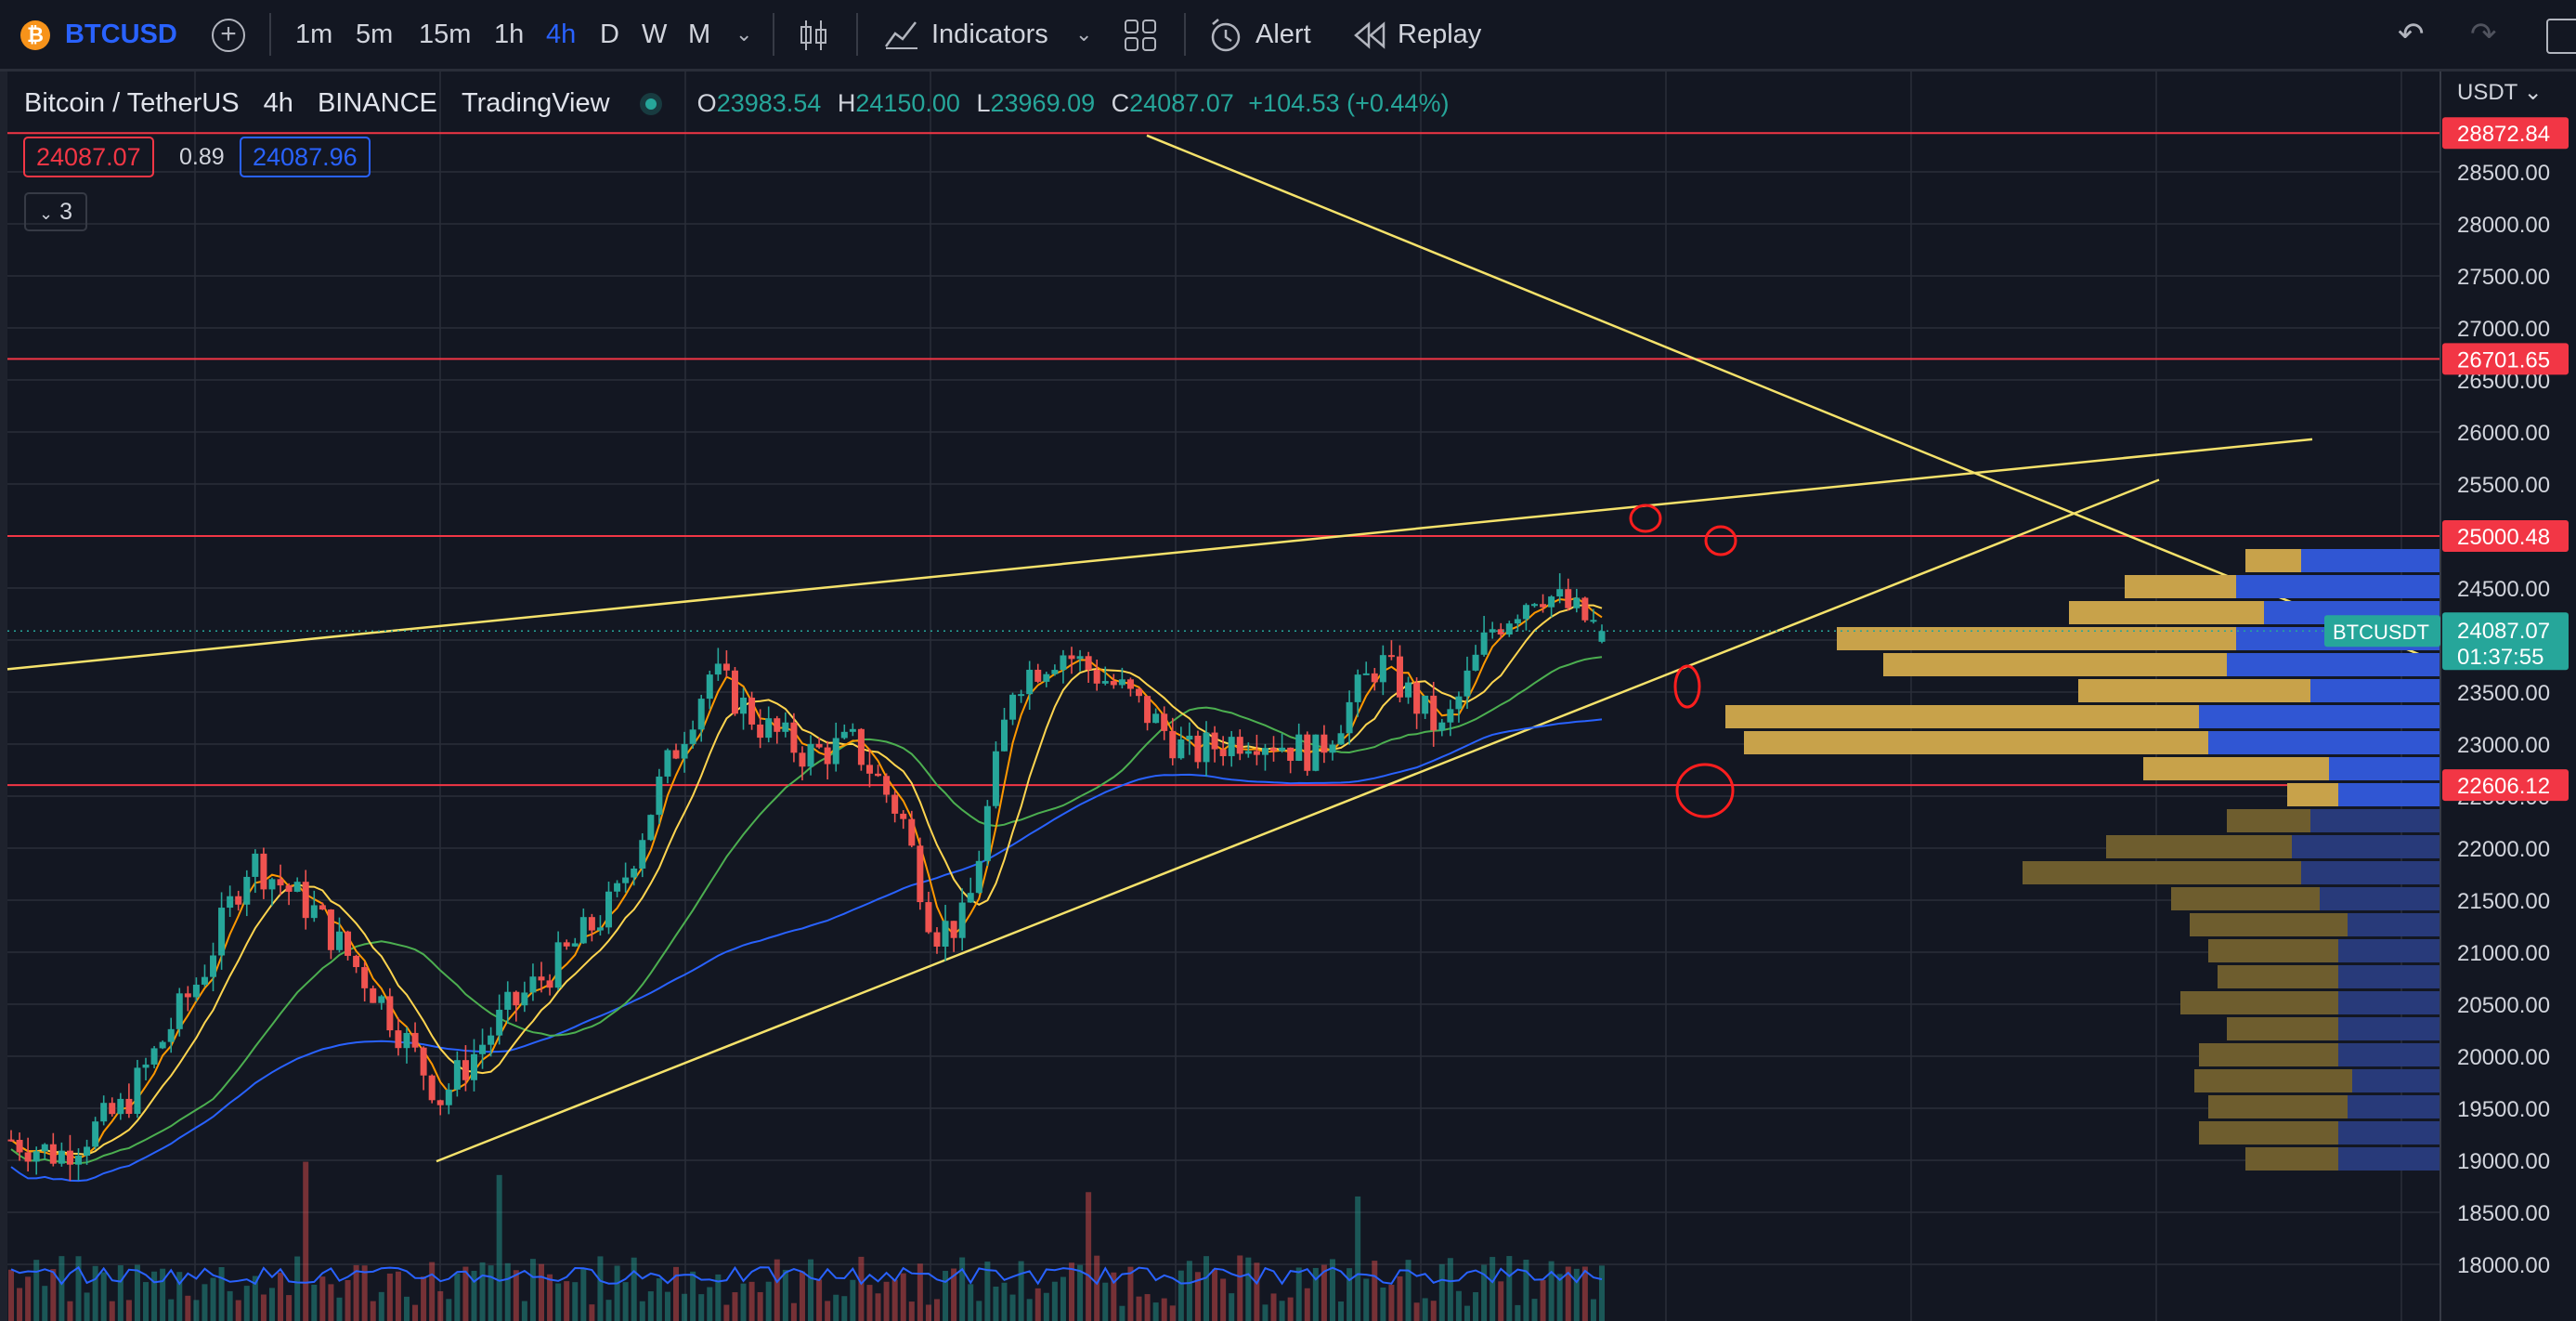 The height and width of the screenshot is (1321, 2576). What do you see at coordinates (446, 34) in the screenshot?
I see `interval-15m: 15m` at bounding box center [446, 34].